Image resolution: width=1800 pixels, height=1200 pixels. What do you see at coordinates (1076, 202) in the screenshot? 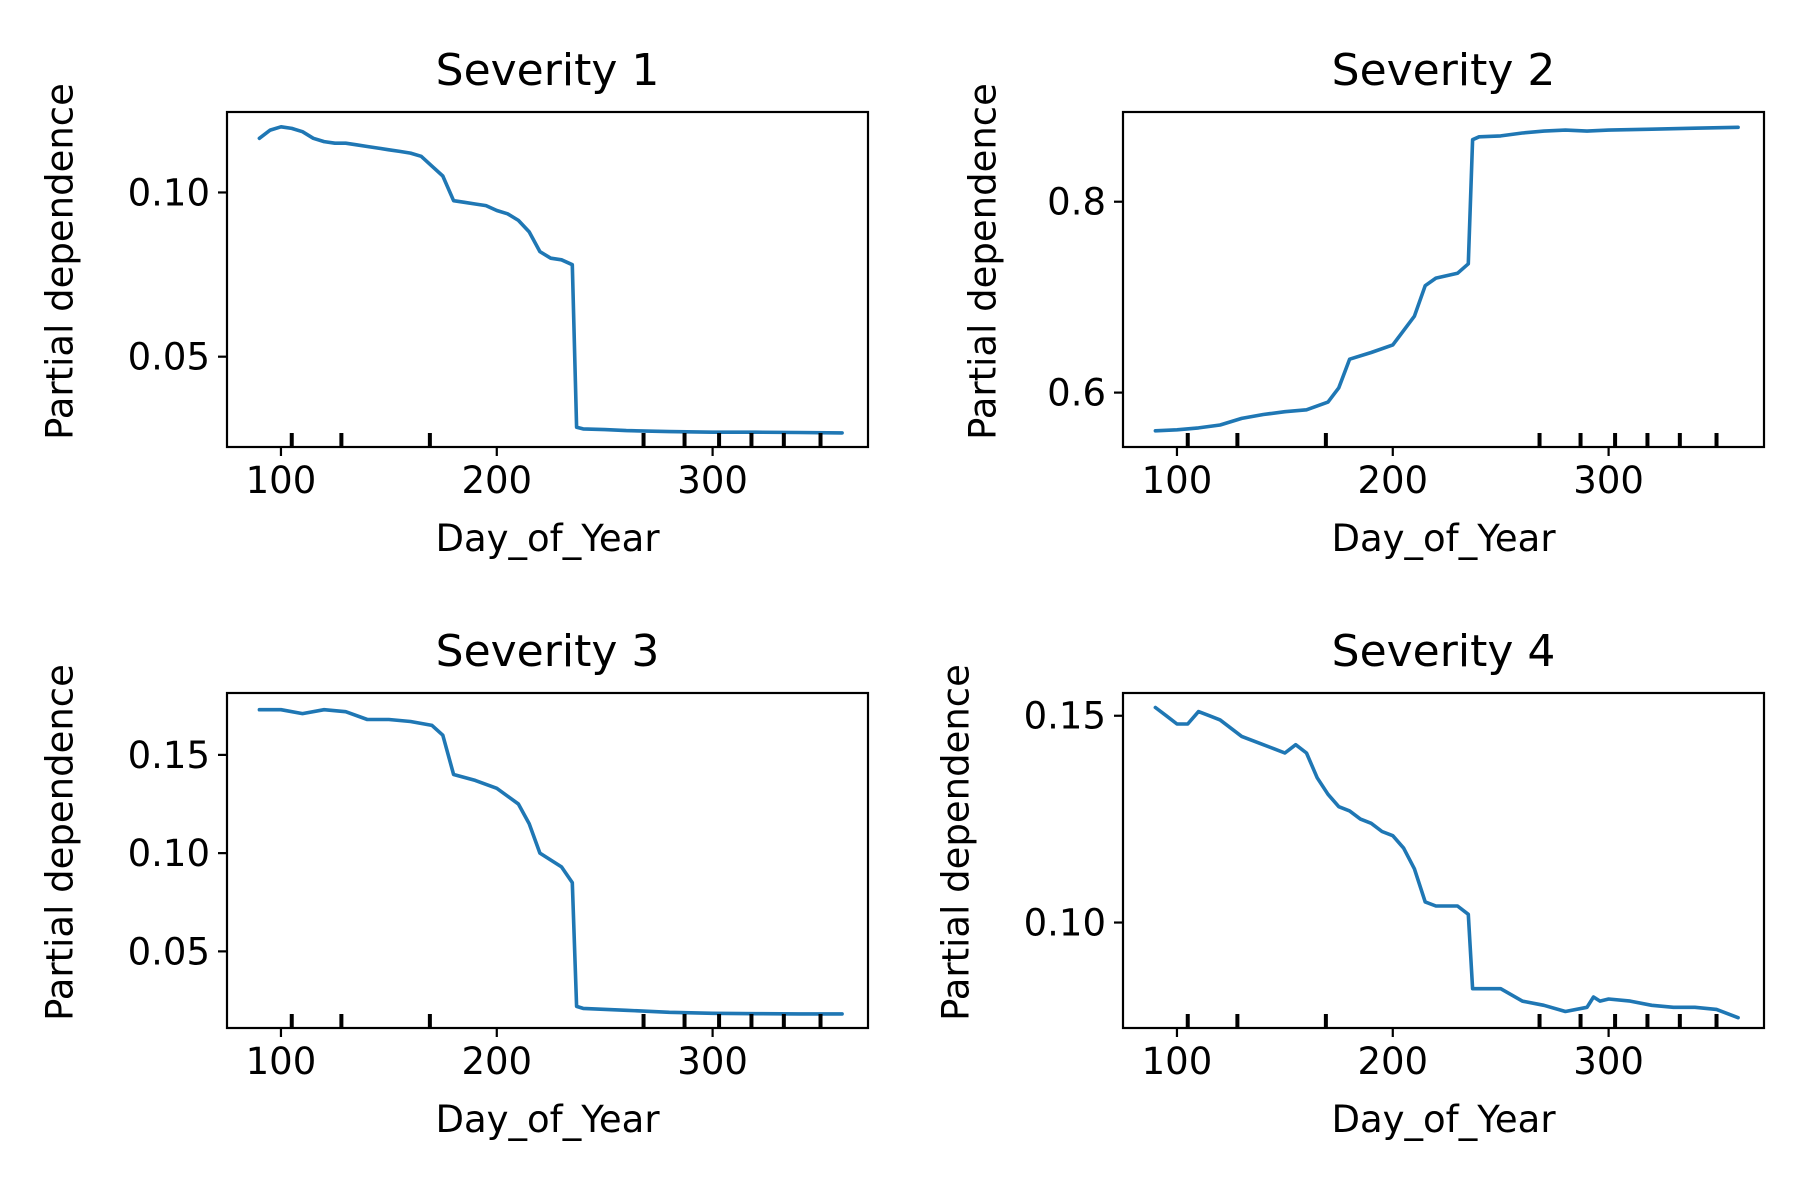
I see `y-tick-label: 0.8` at bounding box center [1076, 202].